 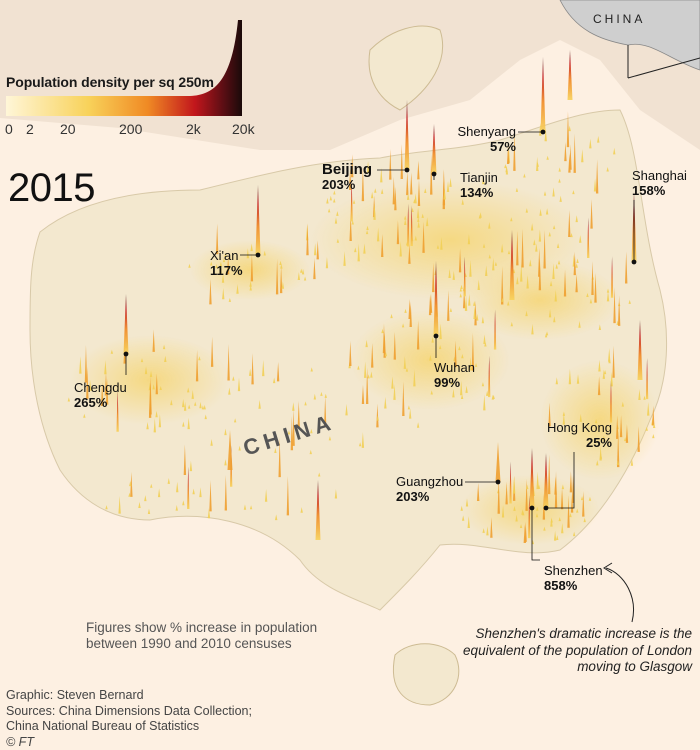 I want to click on city-hong-kong: Hong Kong 25%, so click(x=577, y=435).